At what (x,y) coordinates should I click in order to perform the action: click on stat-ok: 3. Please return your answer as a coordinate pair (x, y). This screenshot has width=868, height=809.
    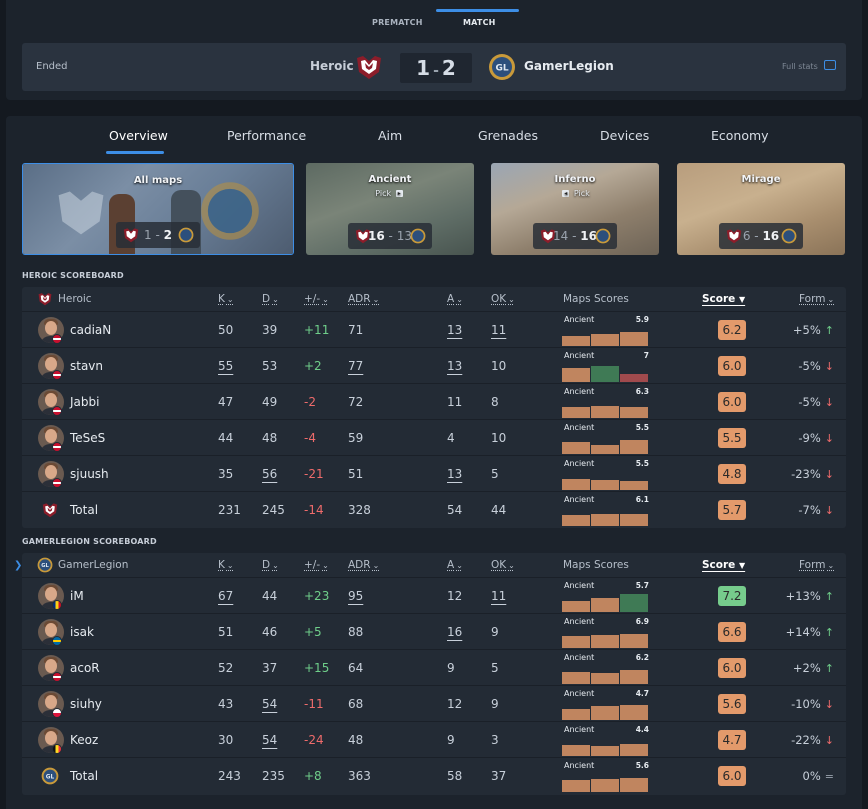
    Looking at the image, I should click on (495, 740).